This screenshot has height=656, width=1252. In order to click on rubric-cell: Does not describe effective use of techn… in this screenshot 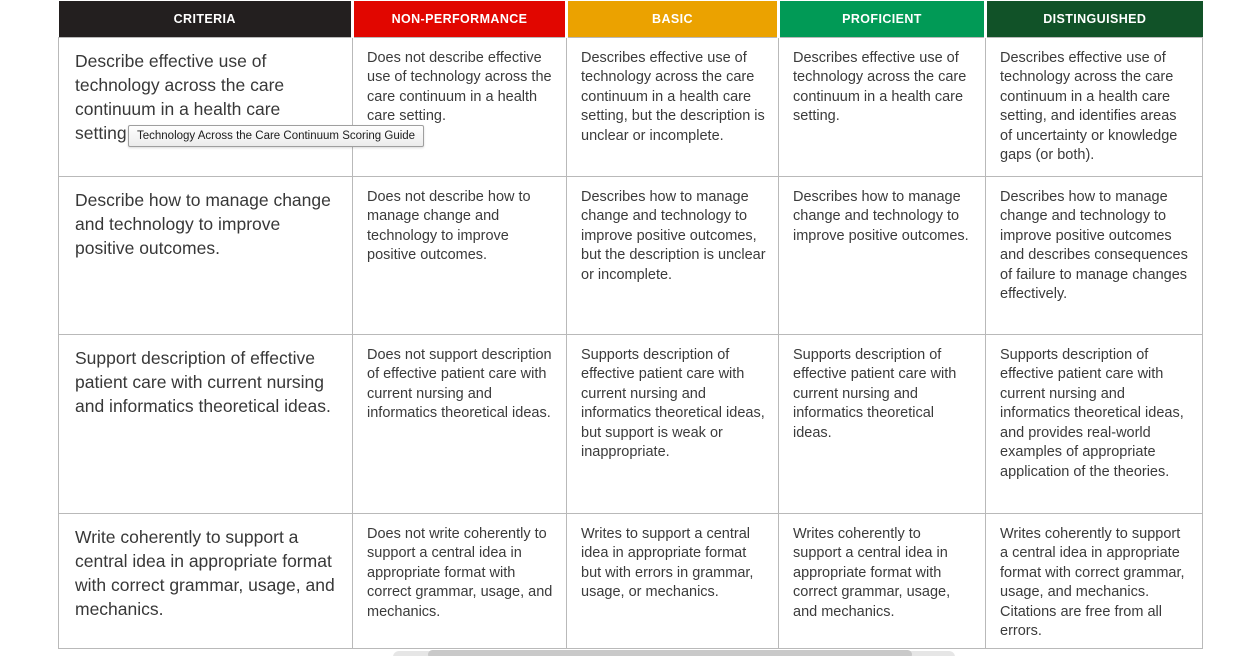, I will do `click(459, 106)`.